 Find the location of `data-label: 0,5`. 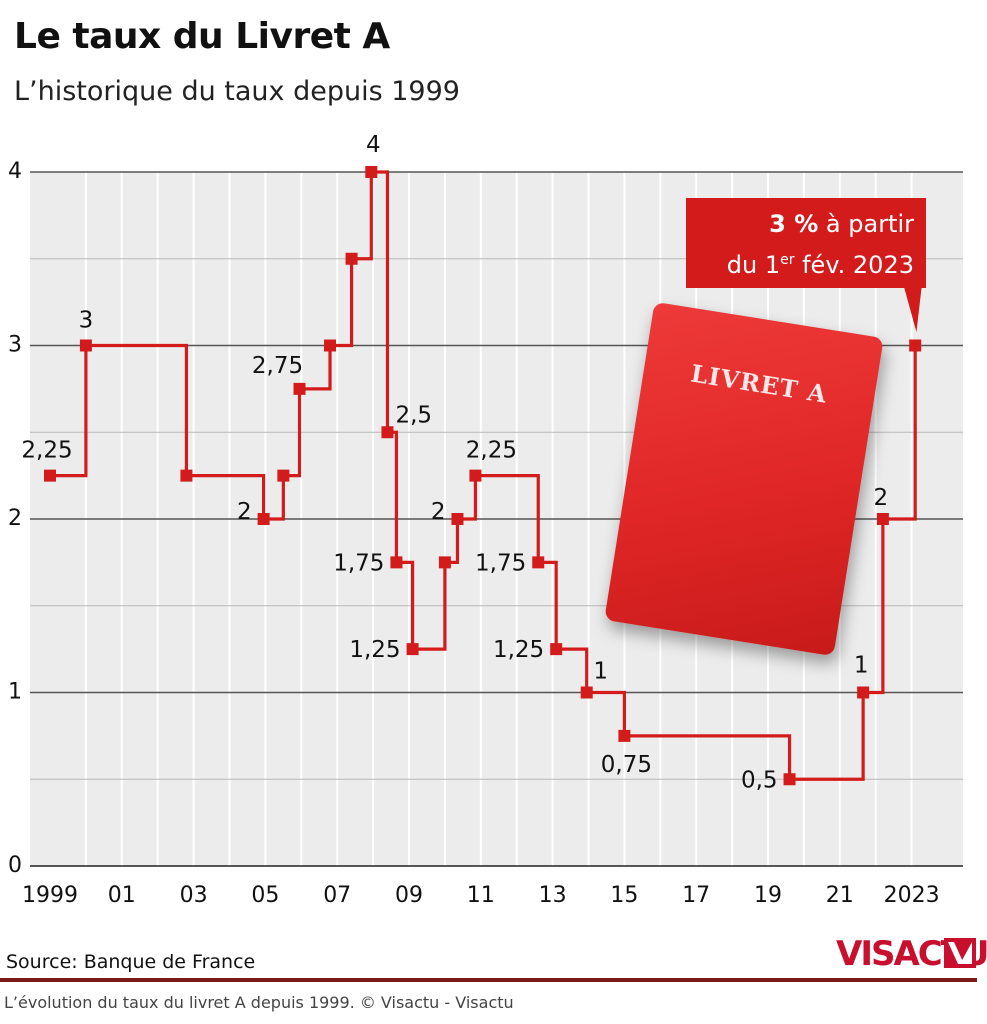

data-label: 0,5 is located at coordinates (759, 780).